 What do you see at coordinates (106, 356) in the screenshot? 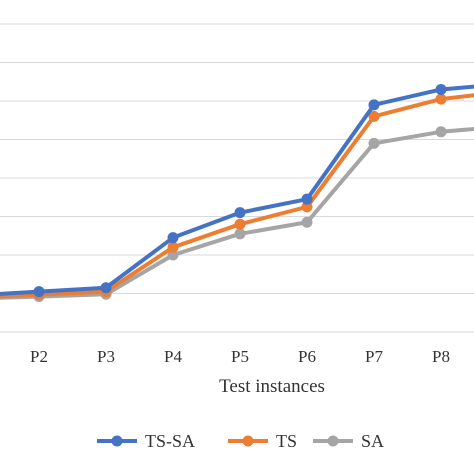
I see `x-tick-label: P3` at bounding box center [106, 356].